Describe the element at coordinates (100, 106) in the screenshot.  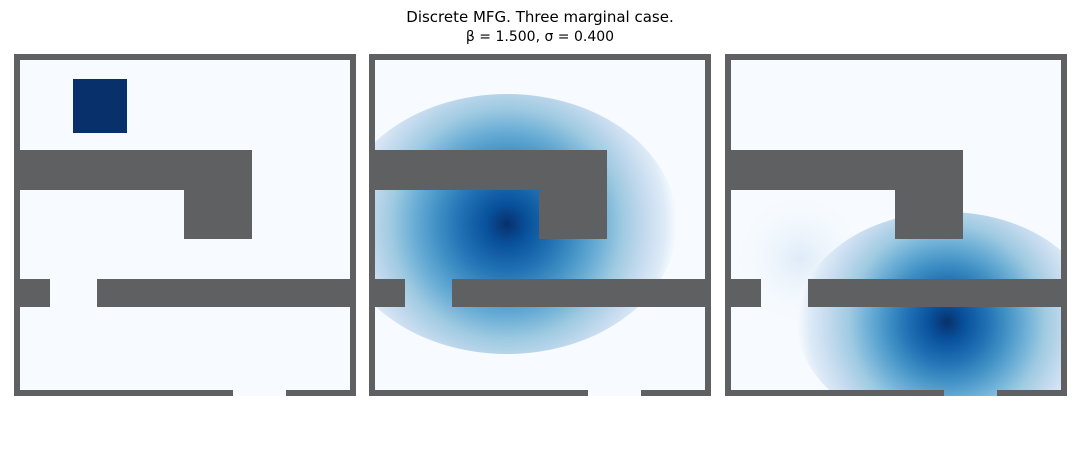
I see `mass-block` at that location.